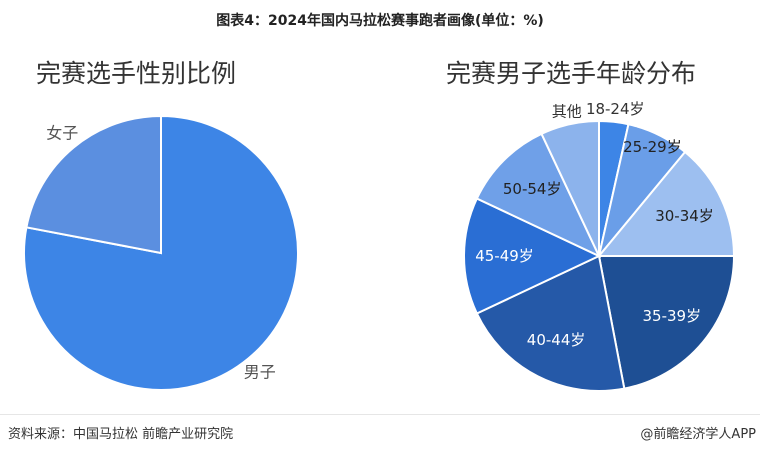 Image resolution: width=760 pixels, height=451 pixels. What do you see at coordinates (532, 189) in the screenshot?
I see `slice-label-6: 50-54岁` at bounding box center [532, 189].